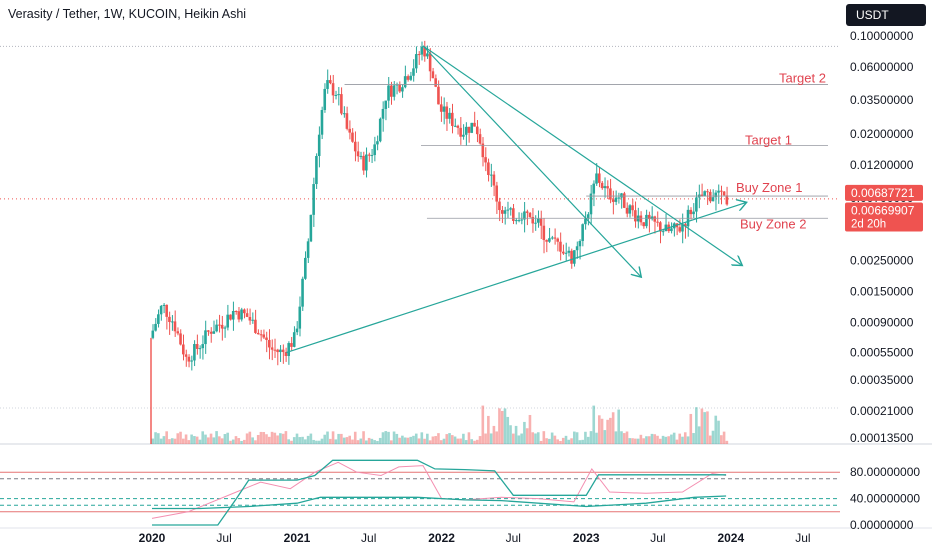 The height and width of the screenshot is (550, 932). I want to click on last-price-badge, so click(884, 192).